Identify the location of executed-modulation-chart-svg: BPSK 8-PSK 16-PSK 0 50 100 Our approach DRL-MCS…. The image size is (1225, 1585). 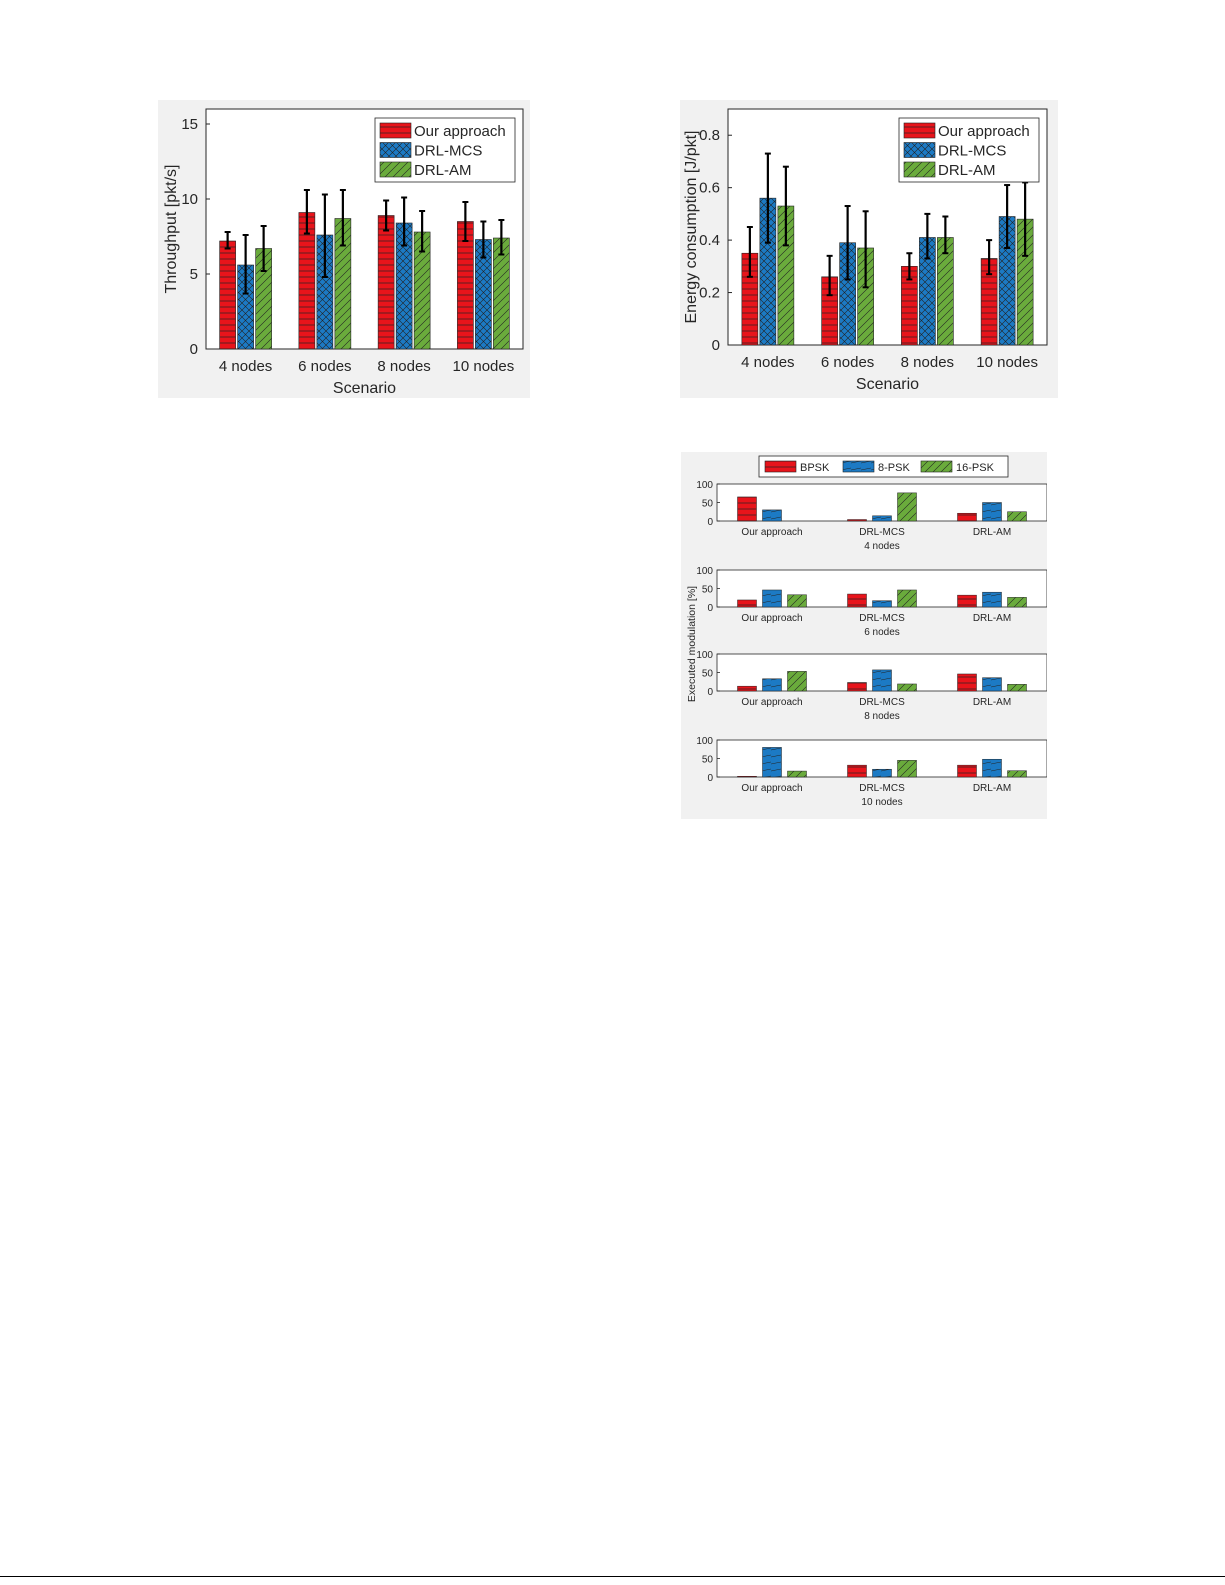
(867, 631).